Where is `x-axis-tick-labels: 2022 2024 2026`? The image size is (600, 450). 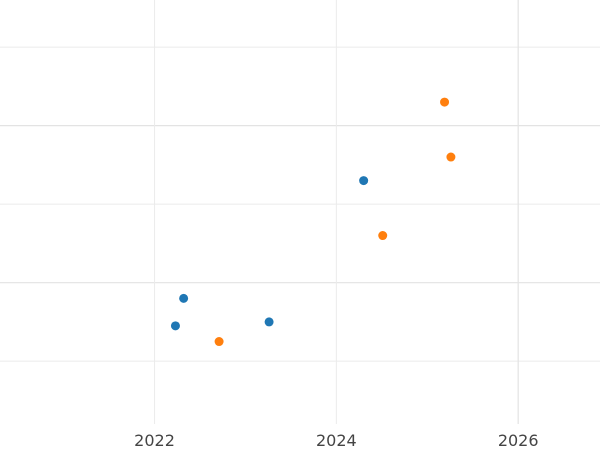
x-axis-tick-labels: 2022 2024 2026 is located at coordinates (336, 440).